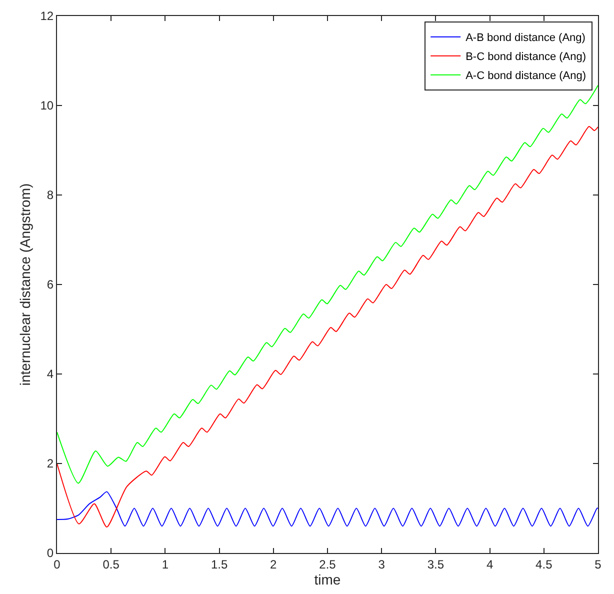 The image size is (614, 594). Describe the element at coordinates (50, 463) in the screenshot. I see `y-tick-label: 2` at that location.